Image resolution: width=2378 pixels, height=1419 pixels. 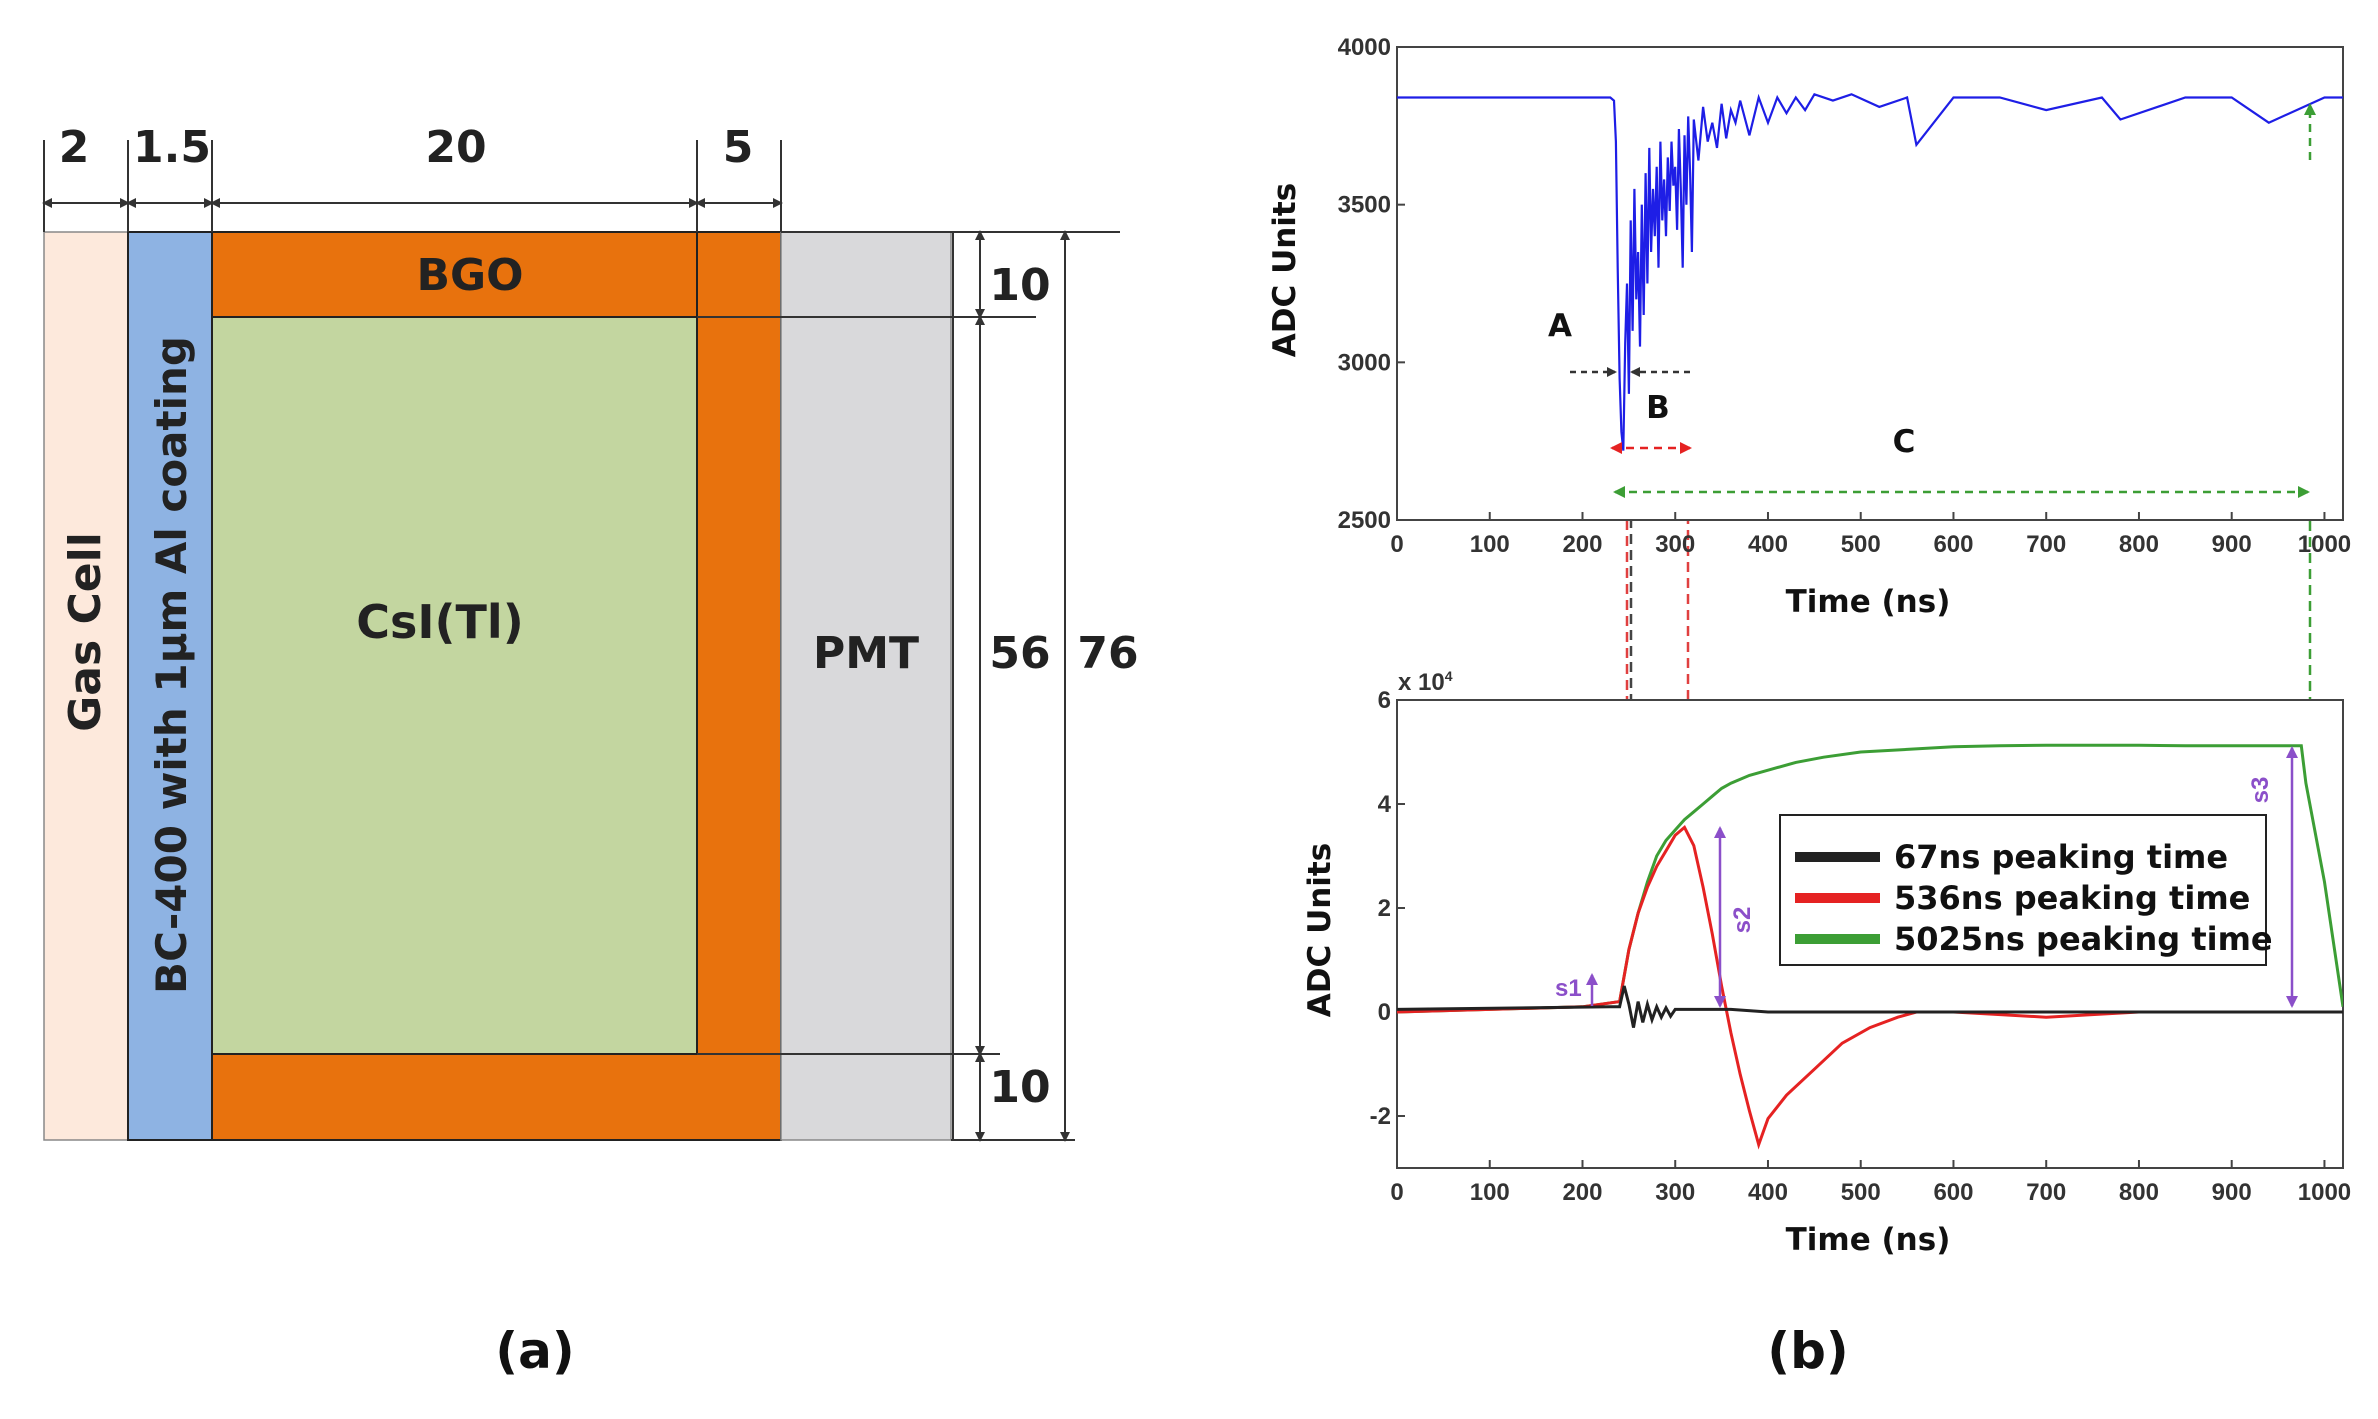 I want to click on legend-label-67ns: 67ns peaking time, so click(x=2061, y=857).